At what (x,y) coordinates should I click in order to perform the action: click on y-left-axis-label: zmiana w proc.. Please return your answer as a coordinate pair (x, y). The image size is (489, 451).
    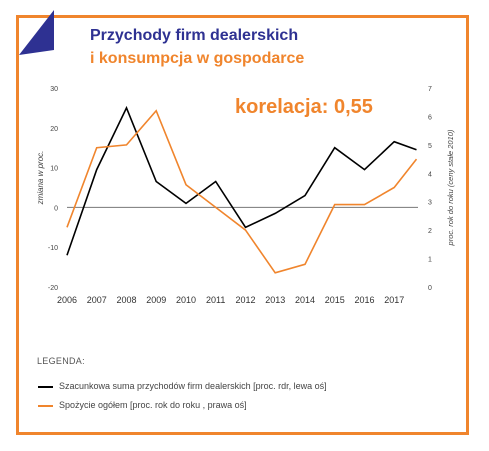
    Looking at the image, I should click on (40, 178).